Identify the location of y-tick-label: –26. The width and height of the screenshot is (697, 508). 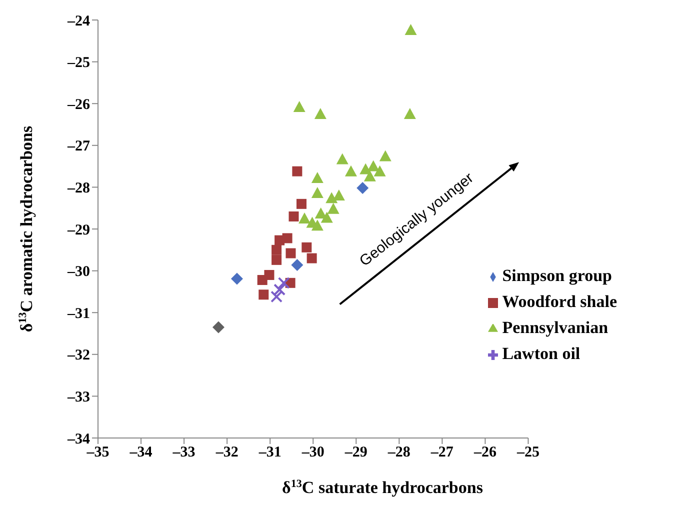
(78, 104).